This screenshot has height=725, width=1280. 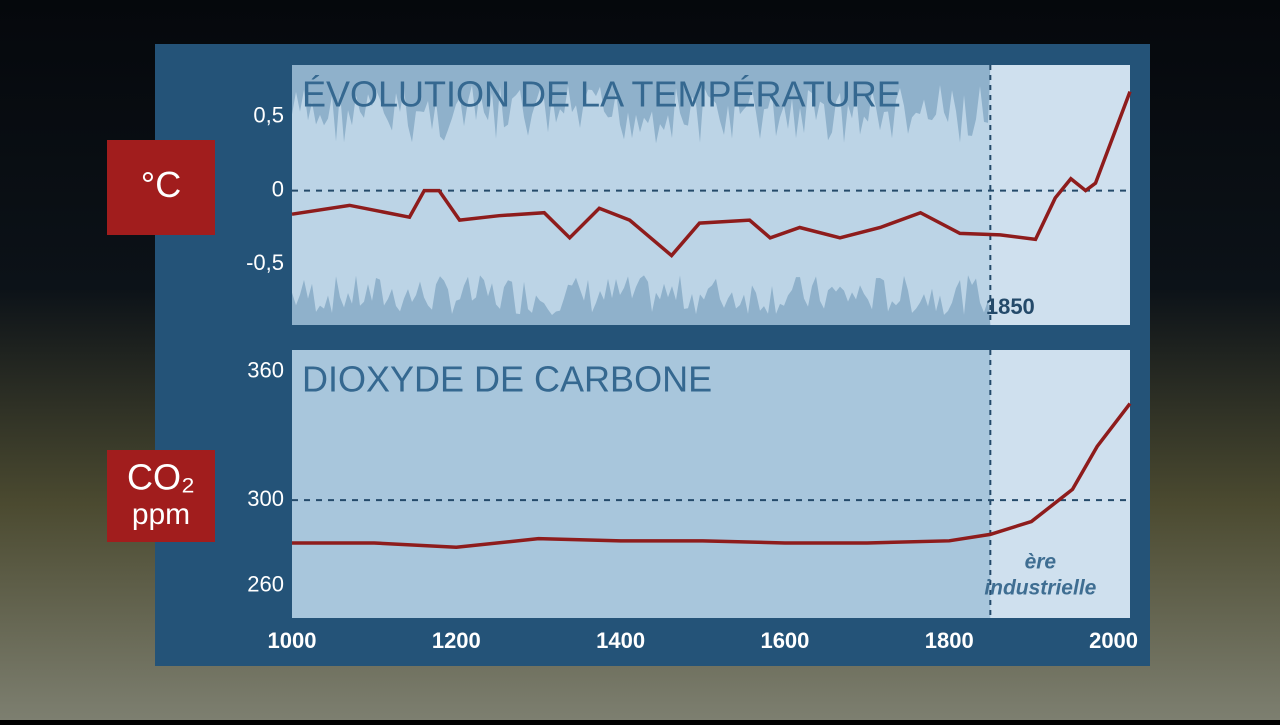 What do you see at coordinates (265, 369) in the screenshot?
I see `y-tick-label: 360` at bounding box center [265, 369].